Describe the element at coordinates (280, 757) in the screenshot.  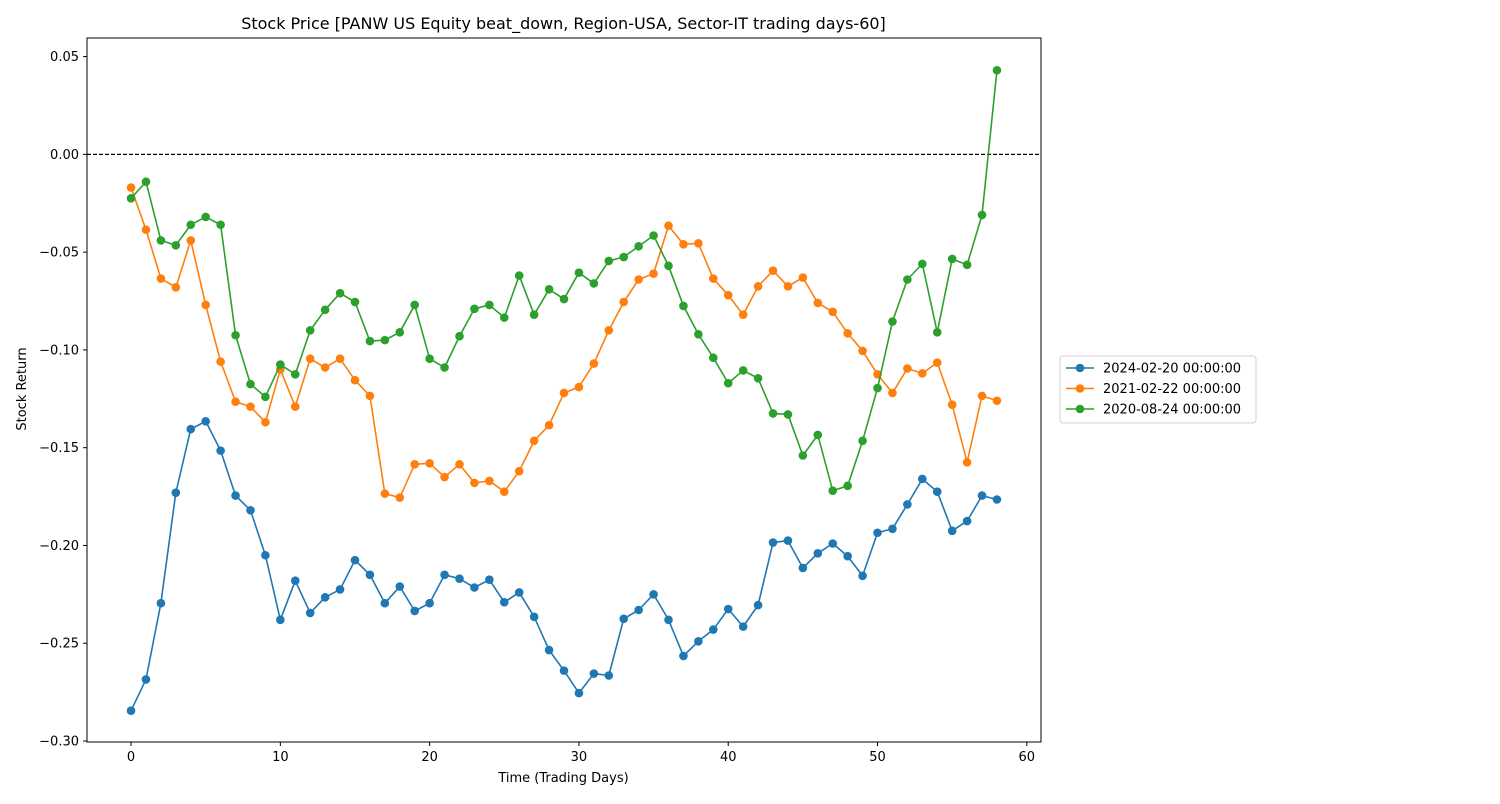
I see `x-tick-label: 10` at that location.